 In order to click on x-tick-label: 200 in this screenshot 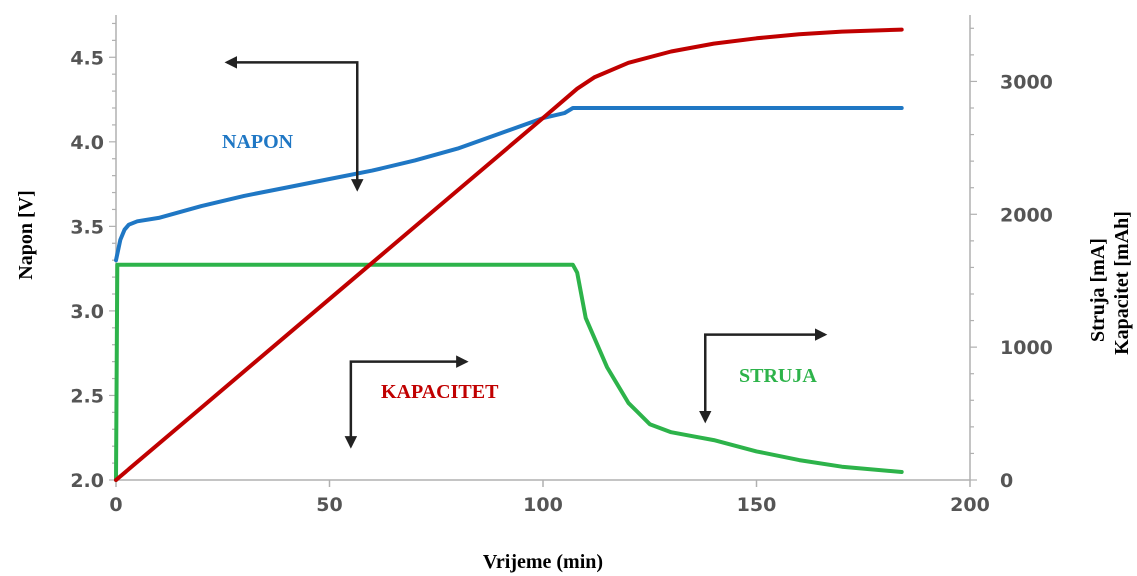, I will do `click(970, 505)`.